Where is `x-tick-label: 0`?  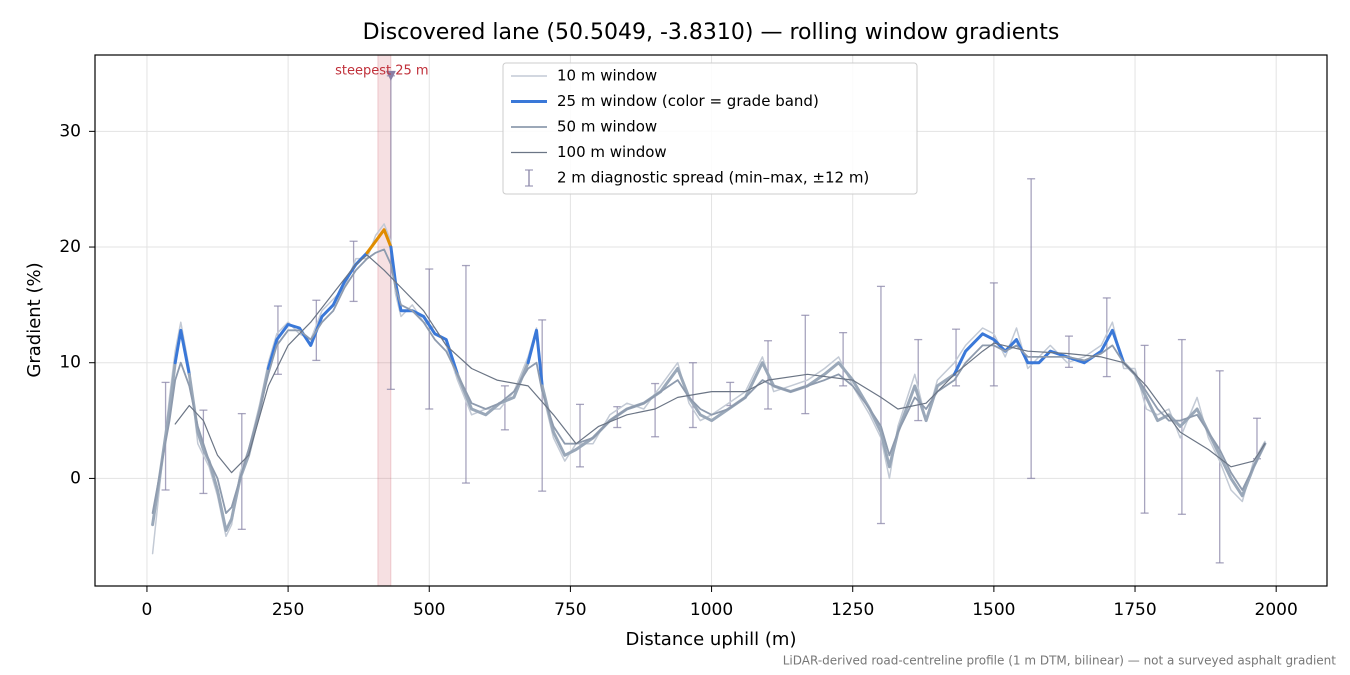 x-tick-label: 0 is located at coordinates (147, 610).